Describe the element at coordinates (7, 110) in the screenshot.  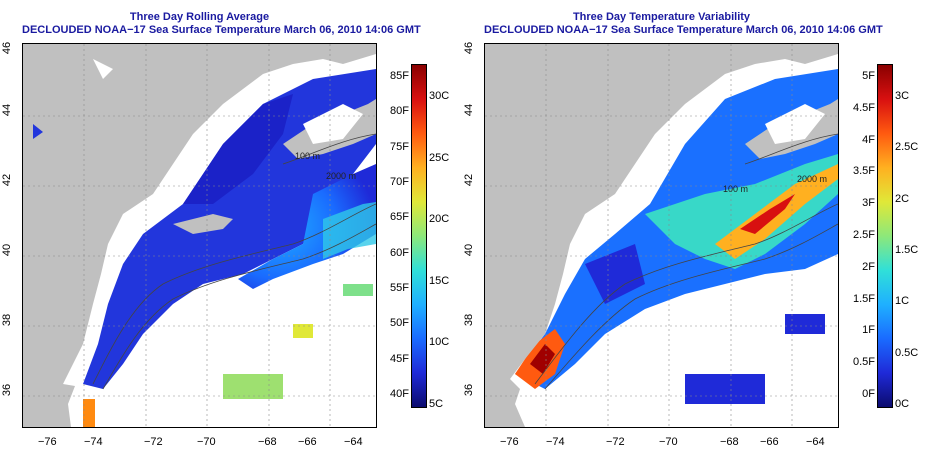
I see `left-ytick: 44` at that location.